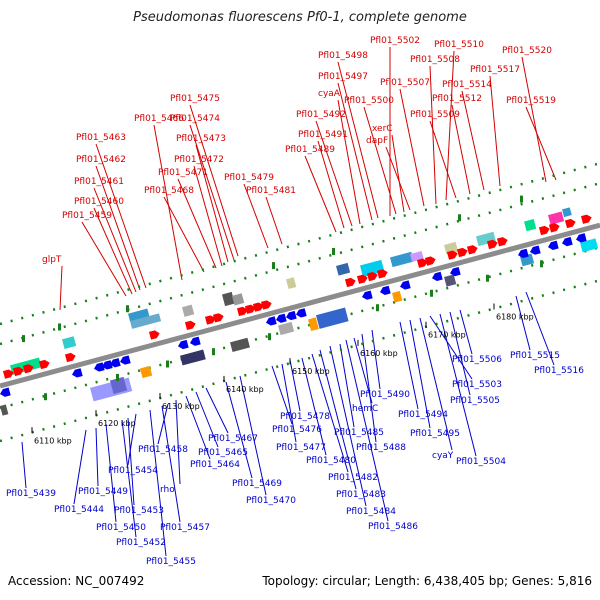 The height and width of the screenshot is (600, 600). What do you see at coordinates (359, 433) in the screenshot?
I see `reverse-gene-label: Pfl01_5485` at bounding box center [359, 433].